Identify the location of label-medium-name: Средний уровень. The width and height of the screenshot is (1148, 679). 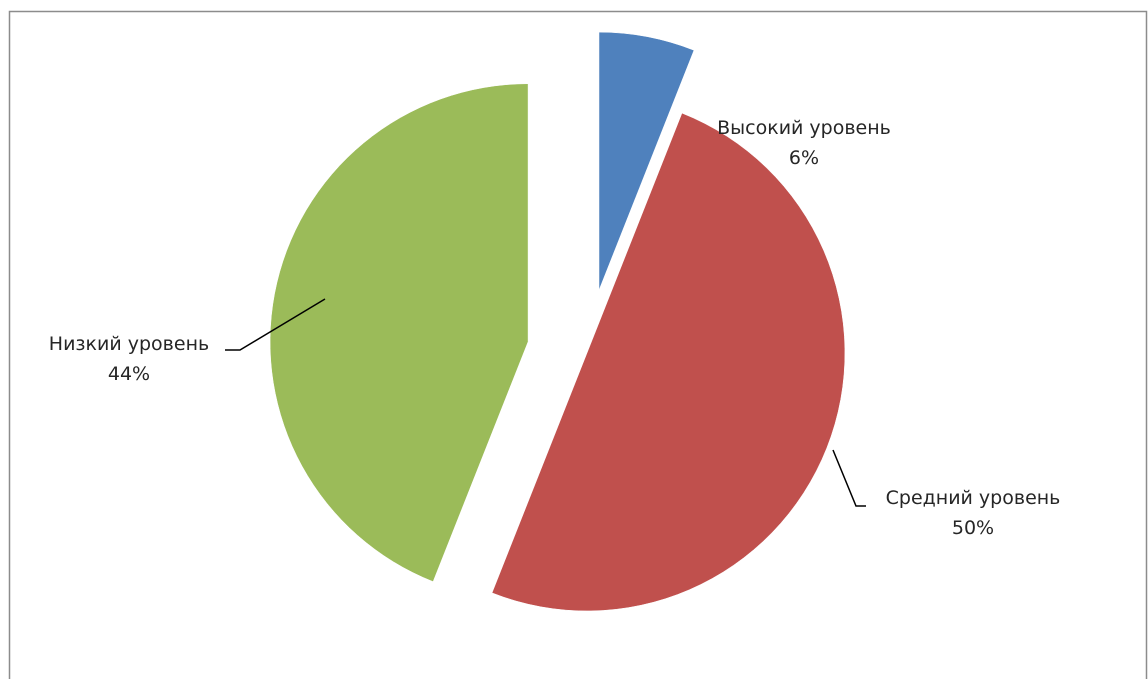
(973, 498).